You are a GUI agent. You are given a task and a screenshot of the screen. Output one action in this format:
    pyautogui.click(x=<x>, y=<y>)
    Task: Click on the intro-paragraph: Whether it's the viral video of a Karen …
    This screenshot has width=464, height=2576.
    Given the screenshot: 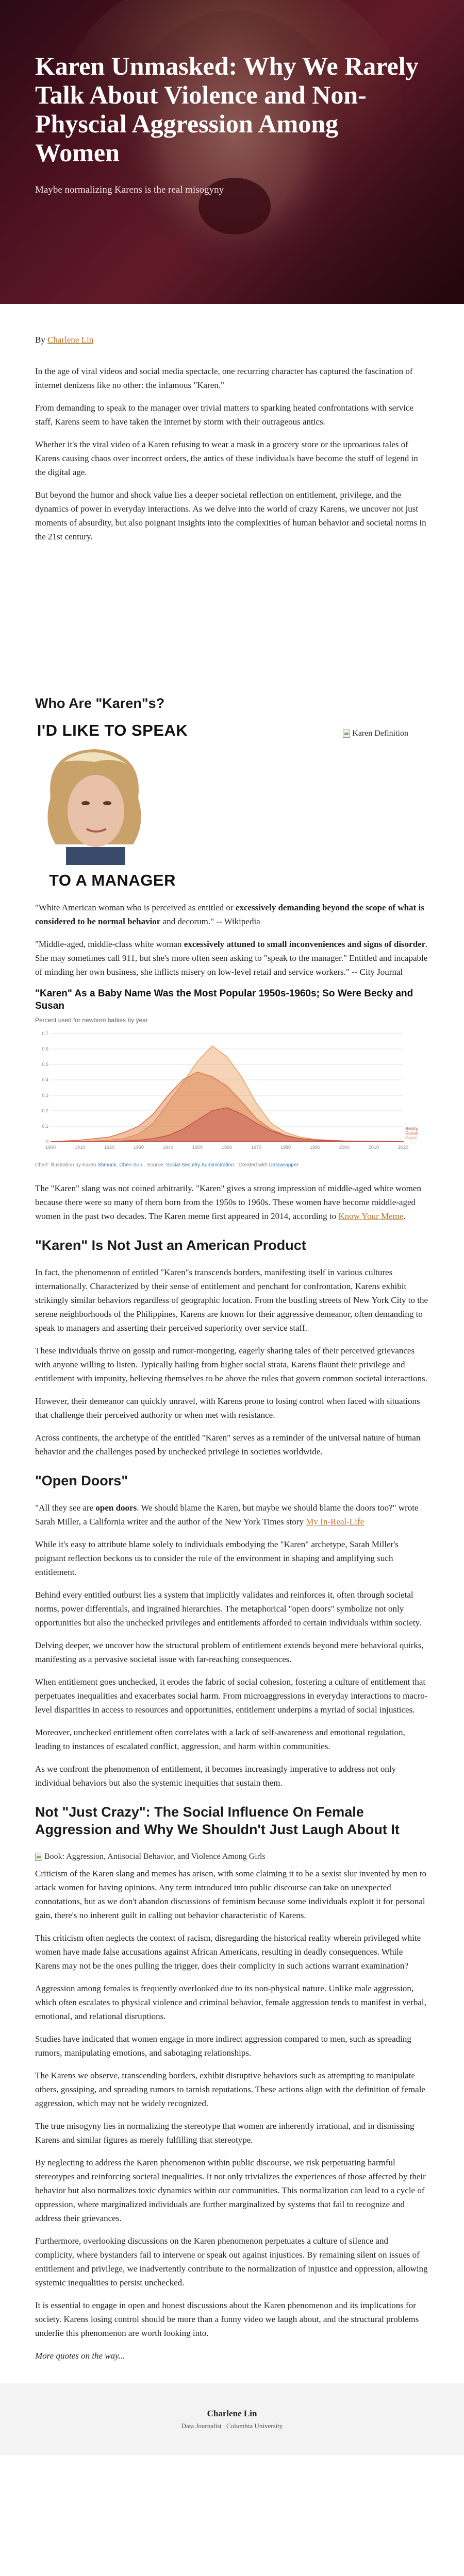 What is the action you would take?
    pyautogui.click(x=226, y=458)
    